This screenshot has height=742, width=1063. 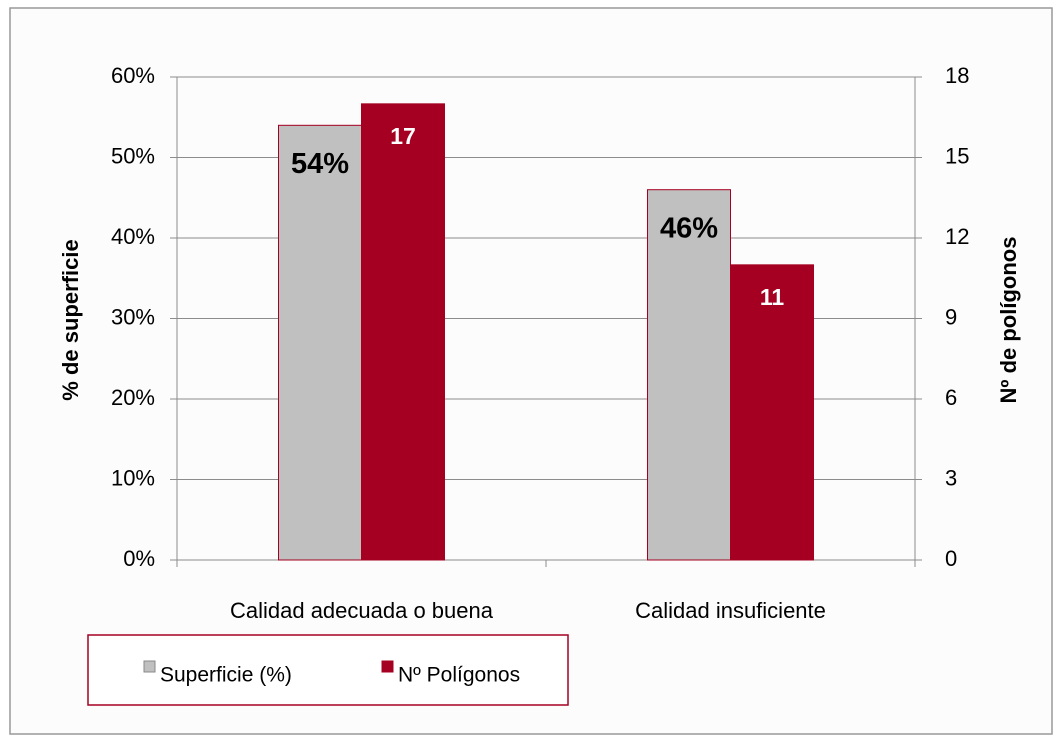 What do you see at coordinates (139, 558) in the screenshot?
I see `y-tick-label: 0%` at bounding box center [139, 558].